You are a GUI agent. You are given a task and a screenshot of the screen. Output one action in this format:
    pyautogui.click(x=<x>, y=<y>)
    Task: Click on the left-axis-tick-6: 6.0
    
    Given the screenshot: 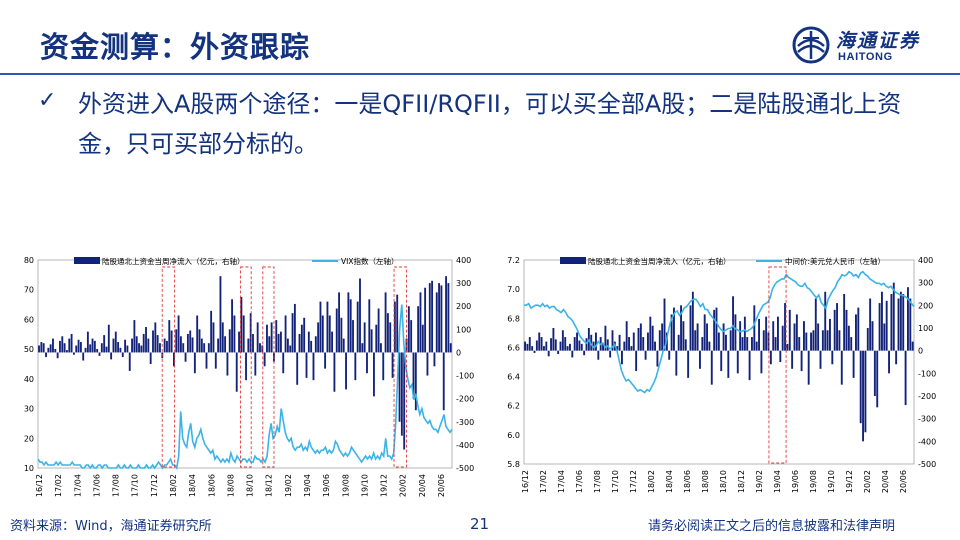 What is the action you would take?
    pyautogui.click(x=513, y=435)
    